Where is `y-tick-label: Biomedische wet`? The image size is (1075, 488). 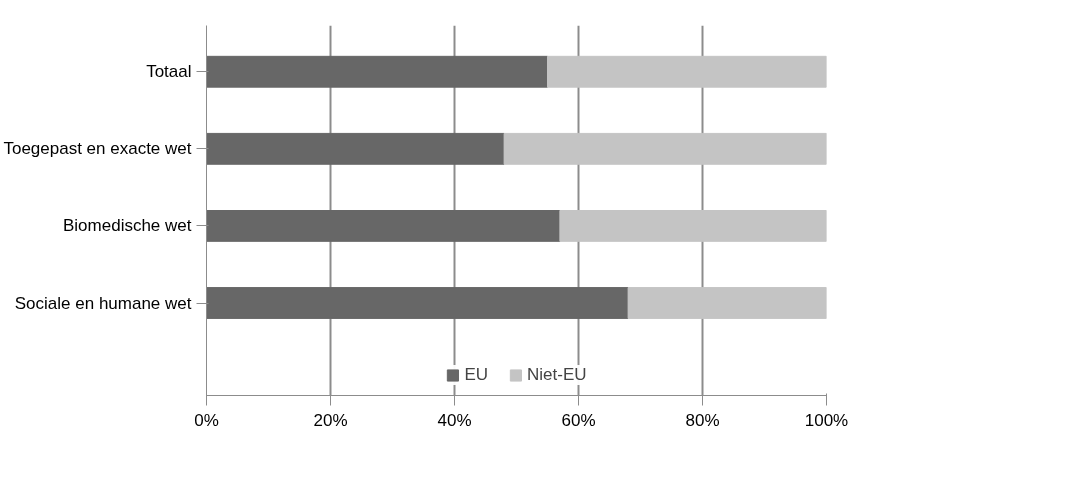 y-tick-label: Biomedische wet is located at coordinates (127, 226).